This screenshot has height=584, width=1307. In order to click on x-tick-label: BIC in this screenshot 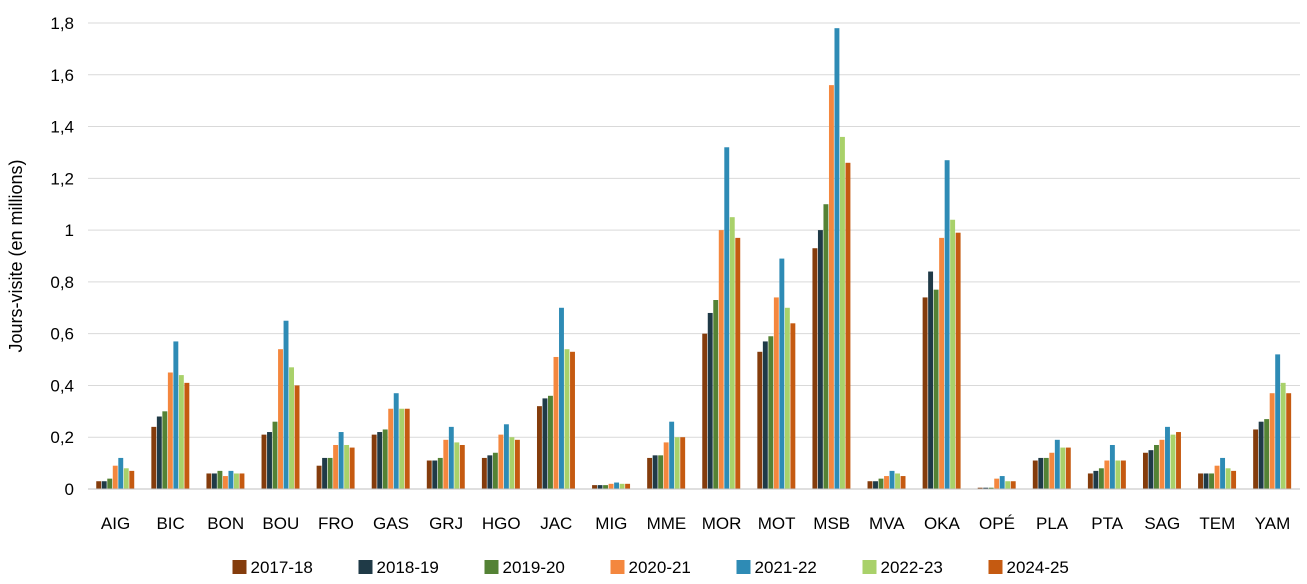, I will do `click(170, 523)`.